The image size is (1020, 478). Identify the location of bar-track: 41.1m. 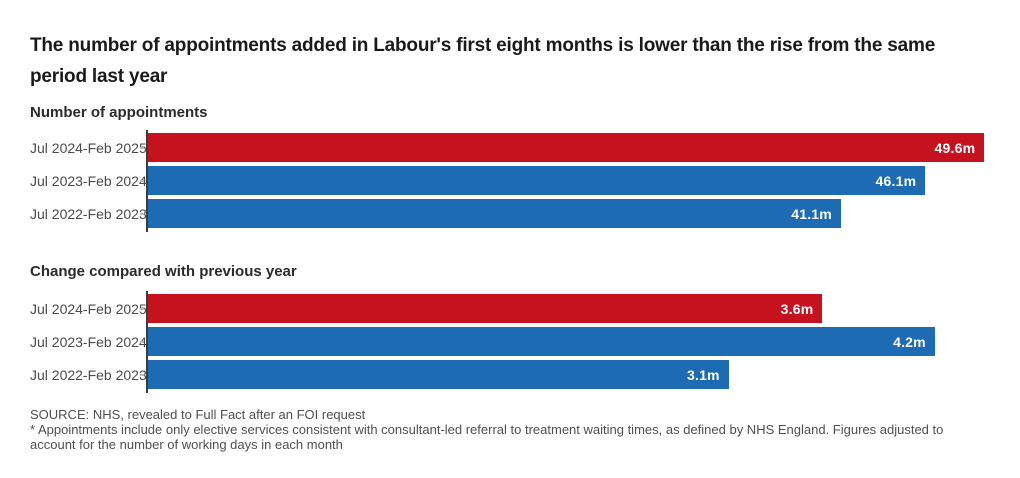
(569, 213).